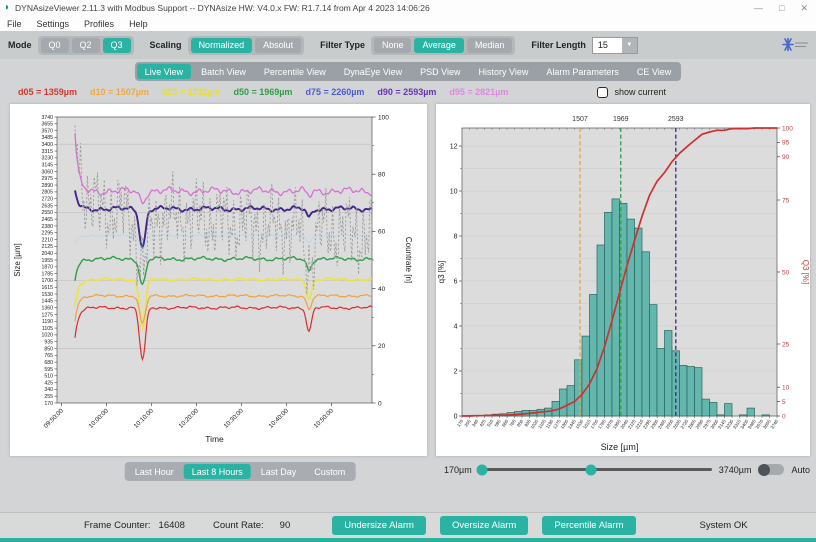  I want to click on maximize-button: □, so click(782, 7).